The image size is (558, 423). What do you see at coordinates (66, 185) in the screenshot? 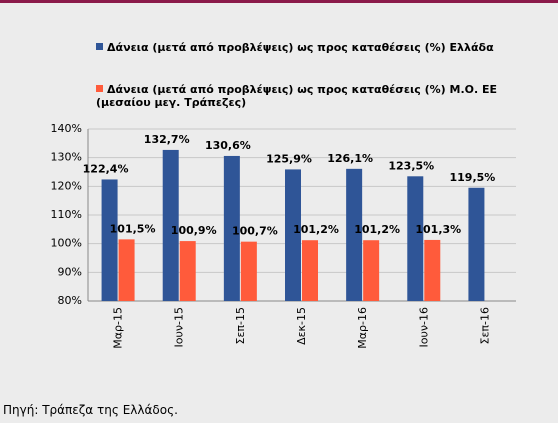
I see `y-tick-label: 120%` at bounding box center [66, 185].